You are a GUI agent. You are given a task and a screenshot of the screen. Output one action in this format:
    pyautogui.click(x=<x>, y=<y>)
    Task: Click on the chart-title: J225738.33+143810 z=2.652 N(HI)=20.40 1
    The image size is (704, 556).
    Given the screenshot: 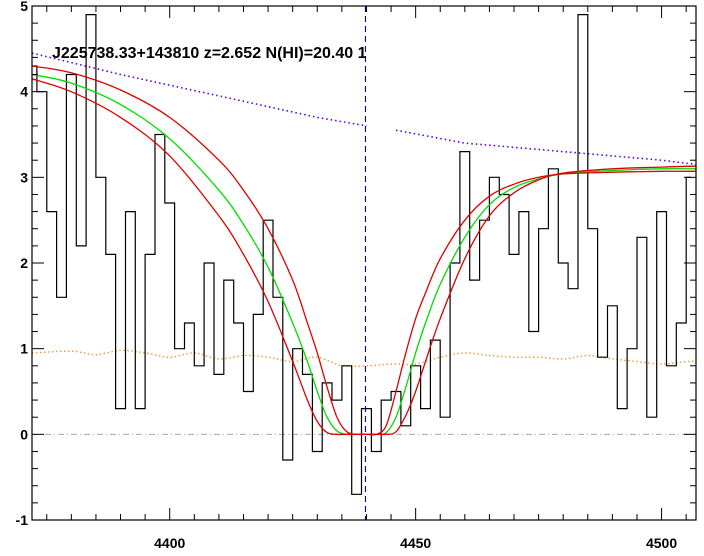 What is the action you would take?
    pyautogui.click(x=209, y=53)
    